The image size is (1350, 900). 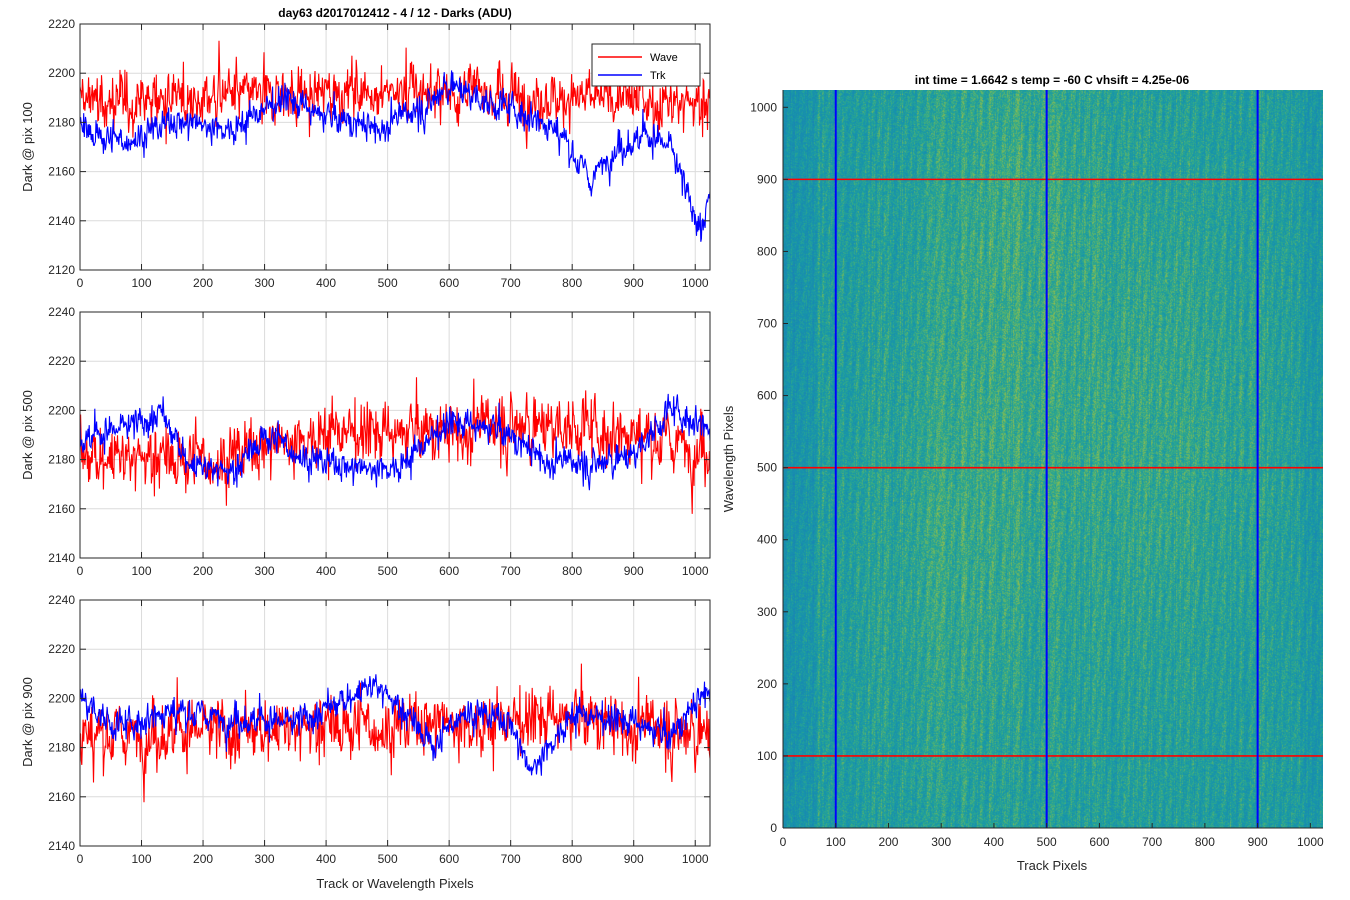 I want to click on x-axis-label: Track Pixels, so click(x=1052, y=865).